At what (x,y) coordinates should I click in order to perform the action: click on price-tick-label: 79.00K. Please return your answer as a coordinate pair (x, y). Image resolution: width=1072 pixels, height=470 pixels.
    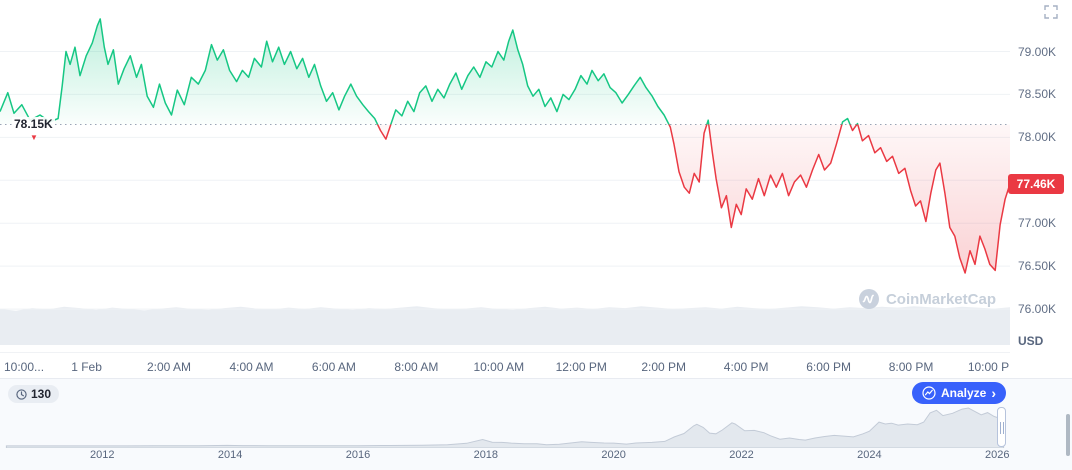
    Looking at the image, I should click on (1037, 51).